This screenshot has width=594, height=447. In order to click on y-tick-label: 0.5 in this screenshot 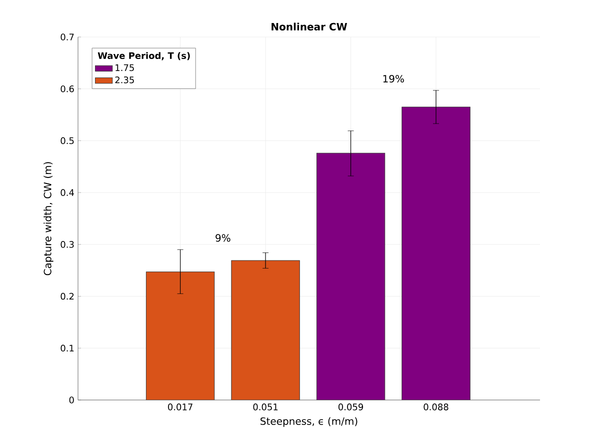, I will do `click(67, 140)`.